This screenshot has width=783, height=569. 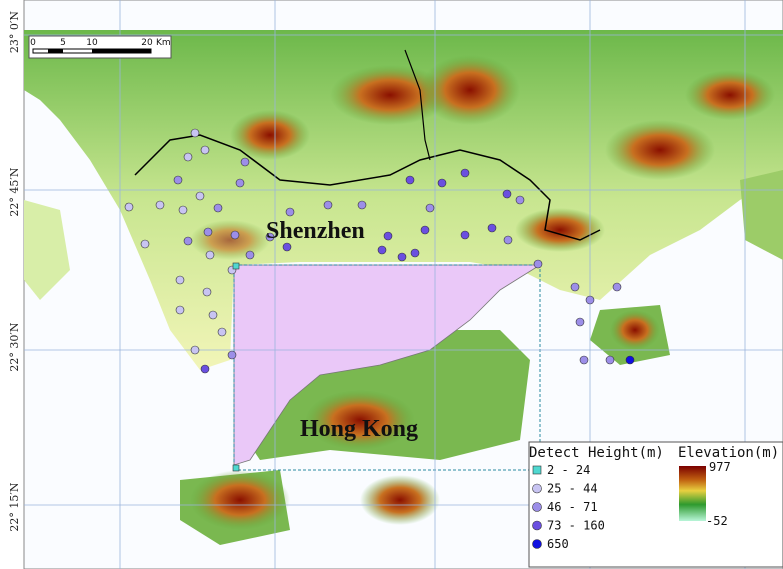 What do you see at coordinates (596, 453) in the screenshot?
I see `legend-title: Detect Height(m)` at bounding box center [596, 453].